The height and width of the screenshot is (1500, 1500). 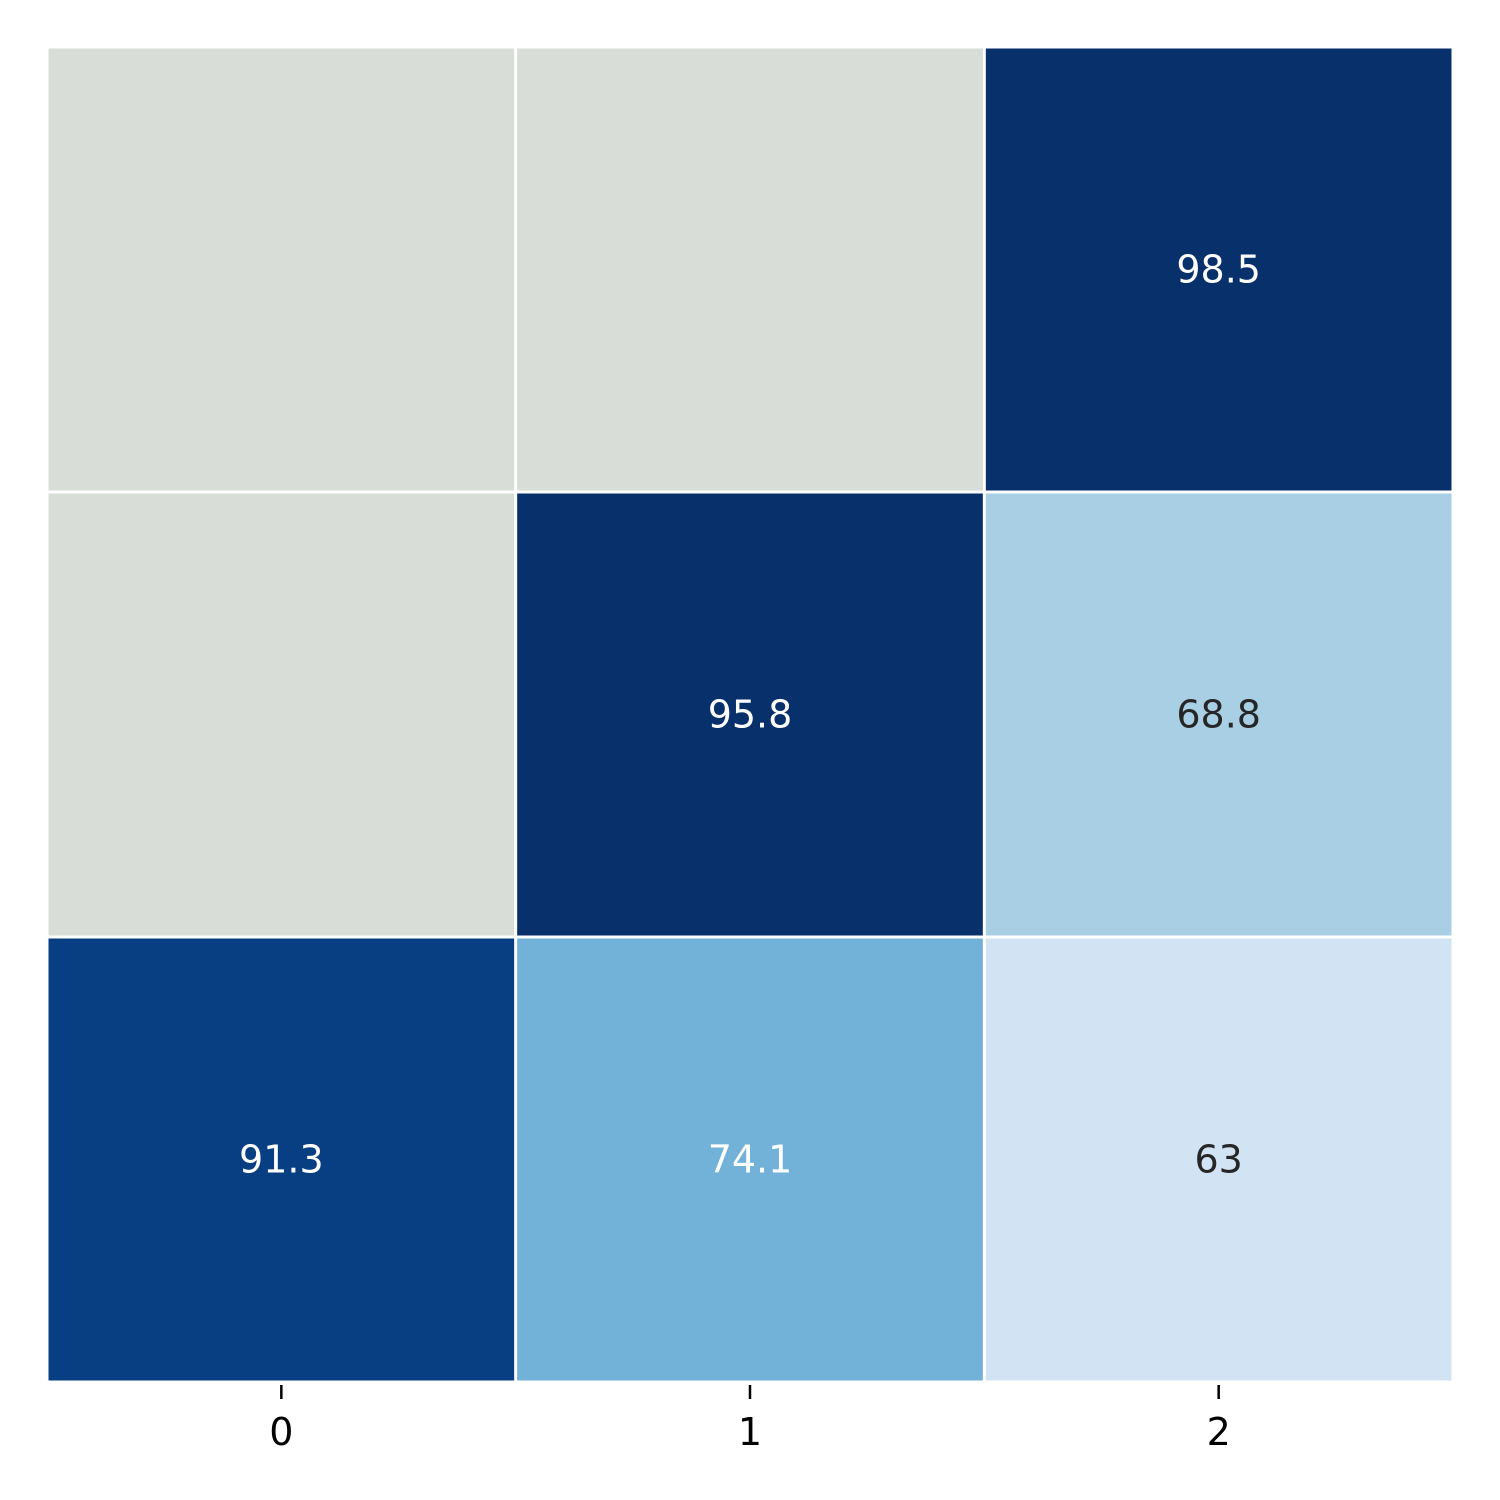 I want to click on heatmap-cell-label-r2-c1: 74.1, so click(x=750, y=1160).